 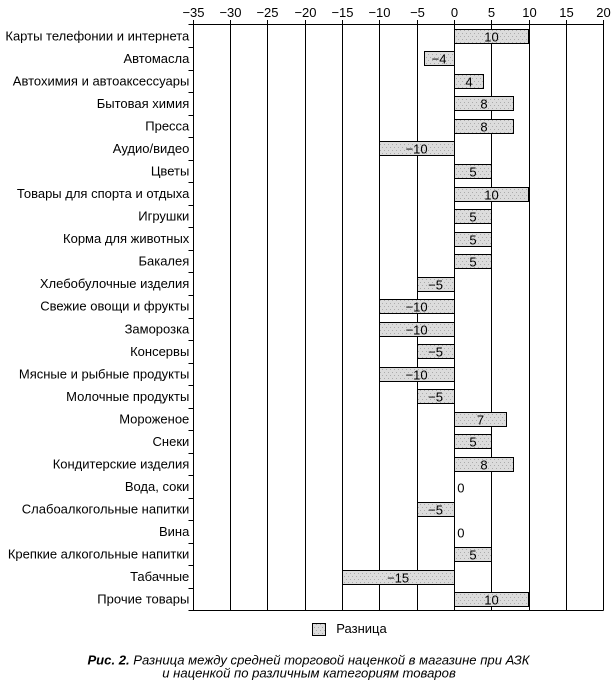 I want to click on svg-text: Игрушки, so click(x=163, y=216).